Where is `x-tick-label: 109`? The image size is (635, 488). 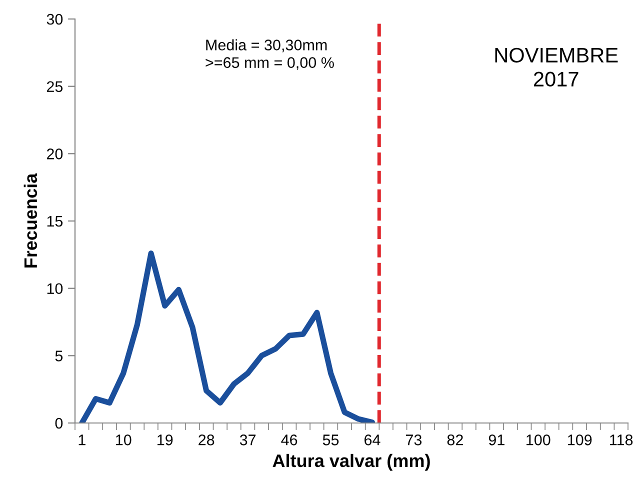 x-tick-label: 109 is located at coordinates (580, 440).